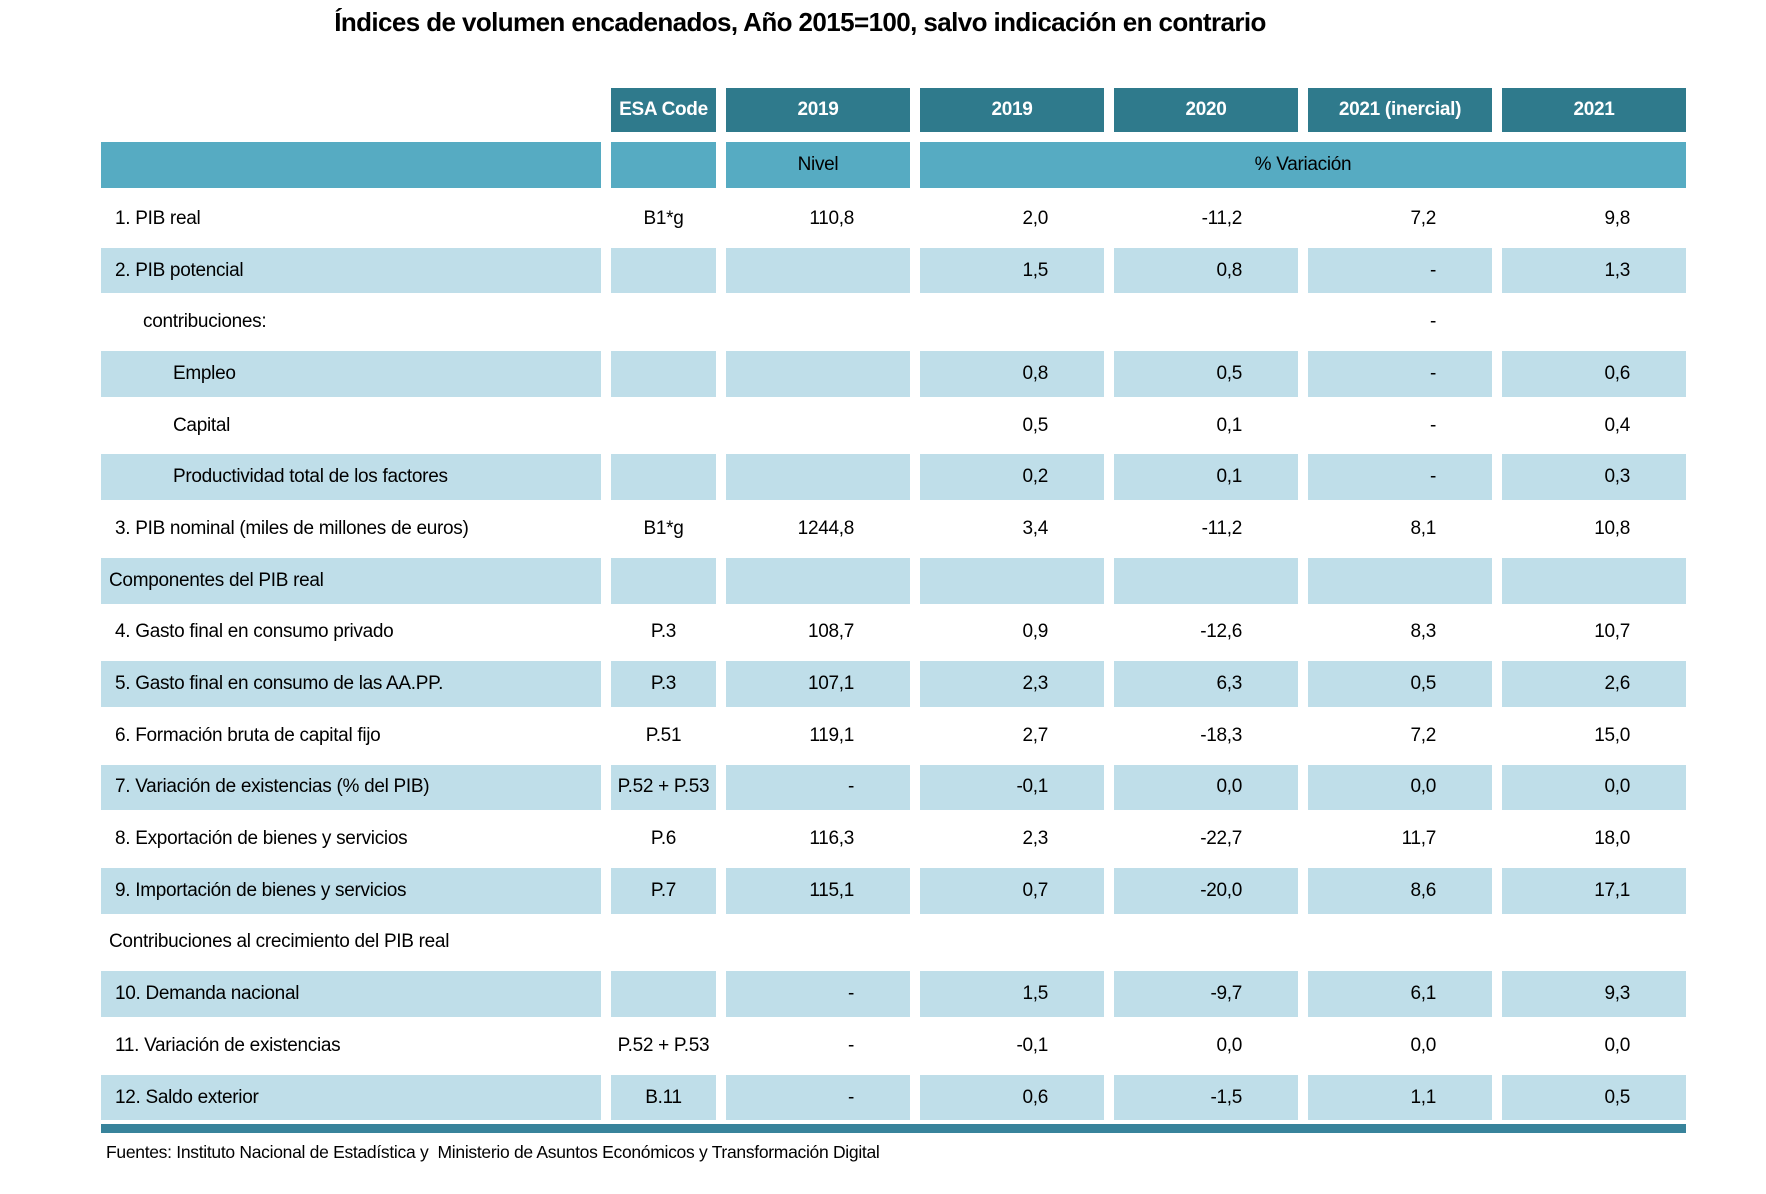 The height and width of the screenshot is (1194, 1766). What do you see at coordinates (1012, 787) in the screenshot?
I see `value-cell: -0,1` at bounding box center [1012, 787].